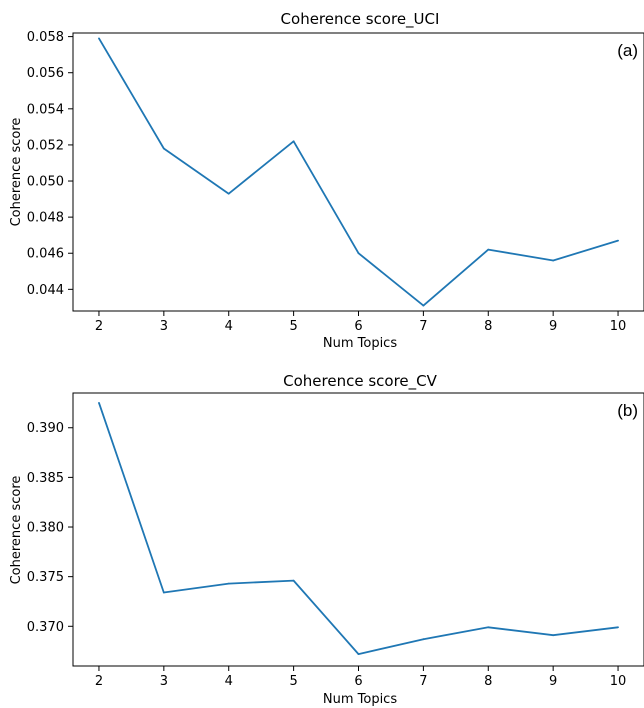  What do you see at coordinates (45, 218) in the screenshot?
I see `y-tick-label: 0.048` at bounding box center [45, 218].